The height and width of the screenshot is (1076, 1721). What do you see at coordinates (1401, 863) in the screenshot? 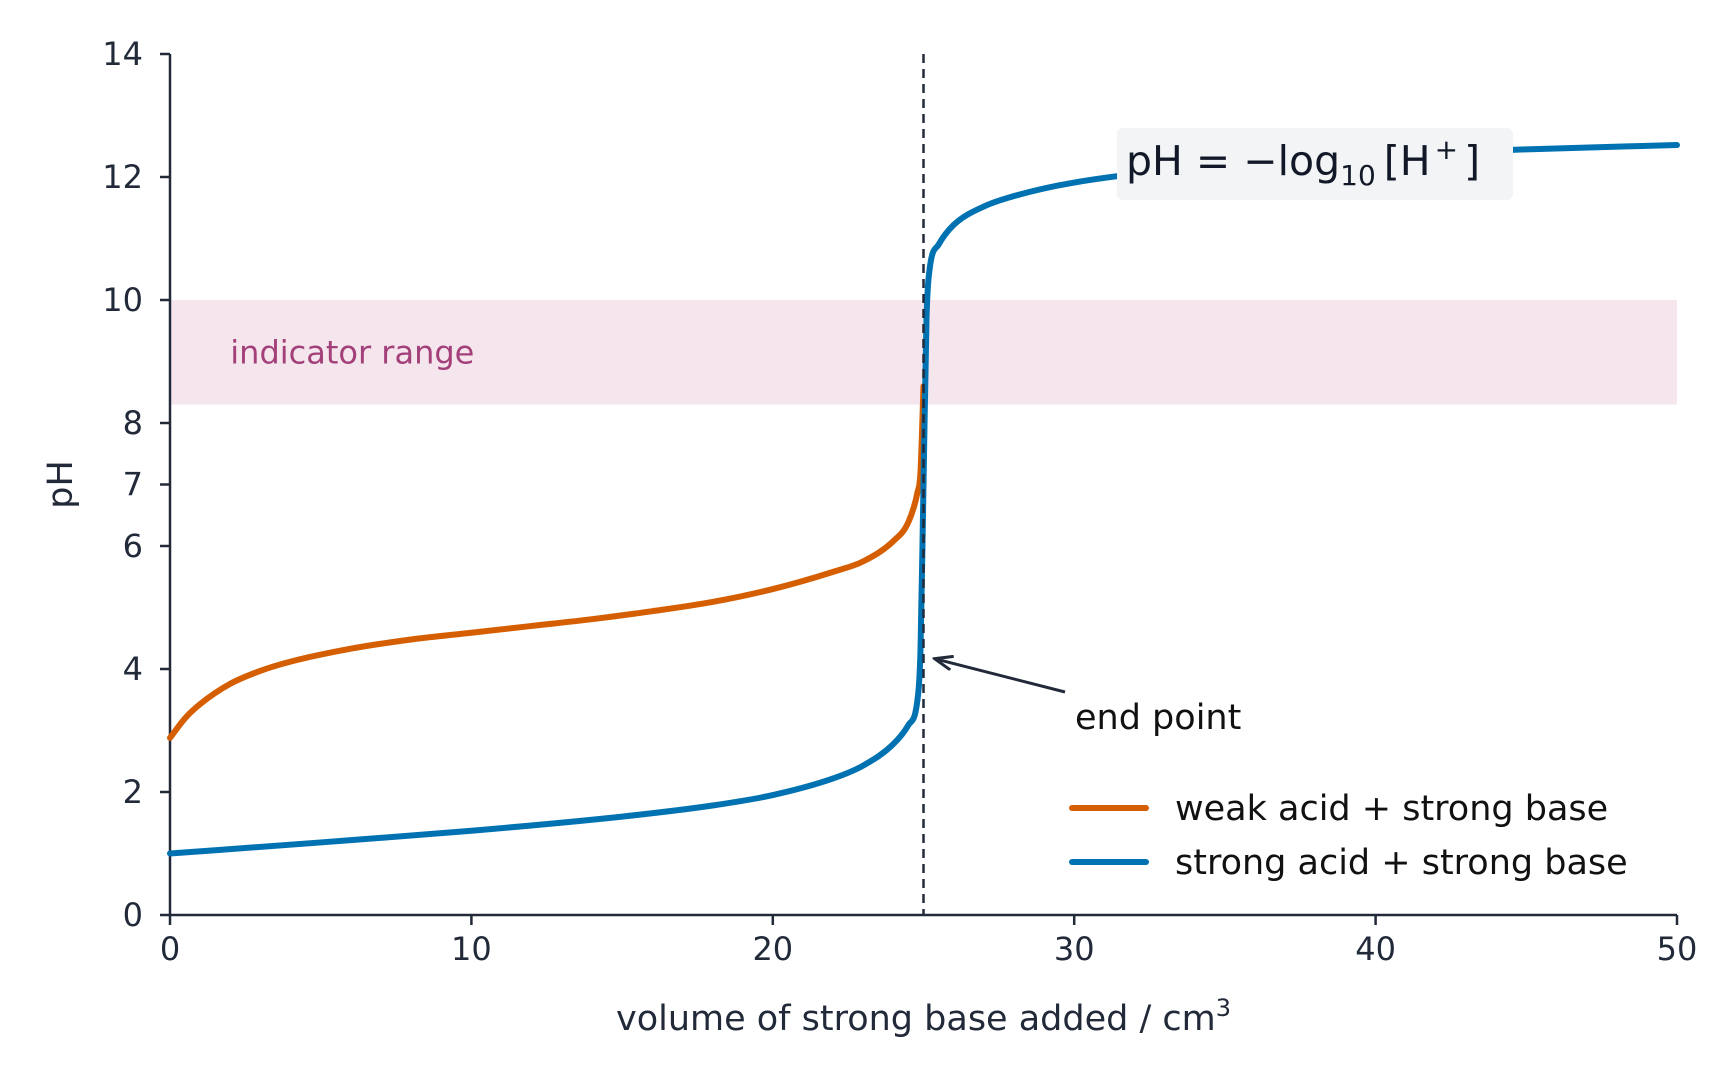
I see `legend-label: strong acid + strong base` at bounding box center [1401, 863].